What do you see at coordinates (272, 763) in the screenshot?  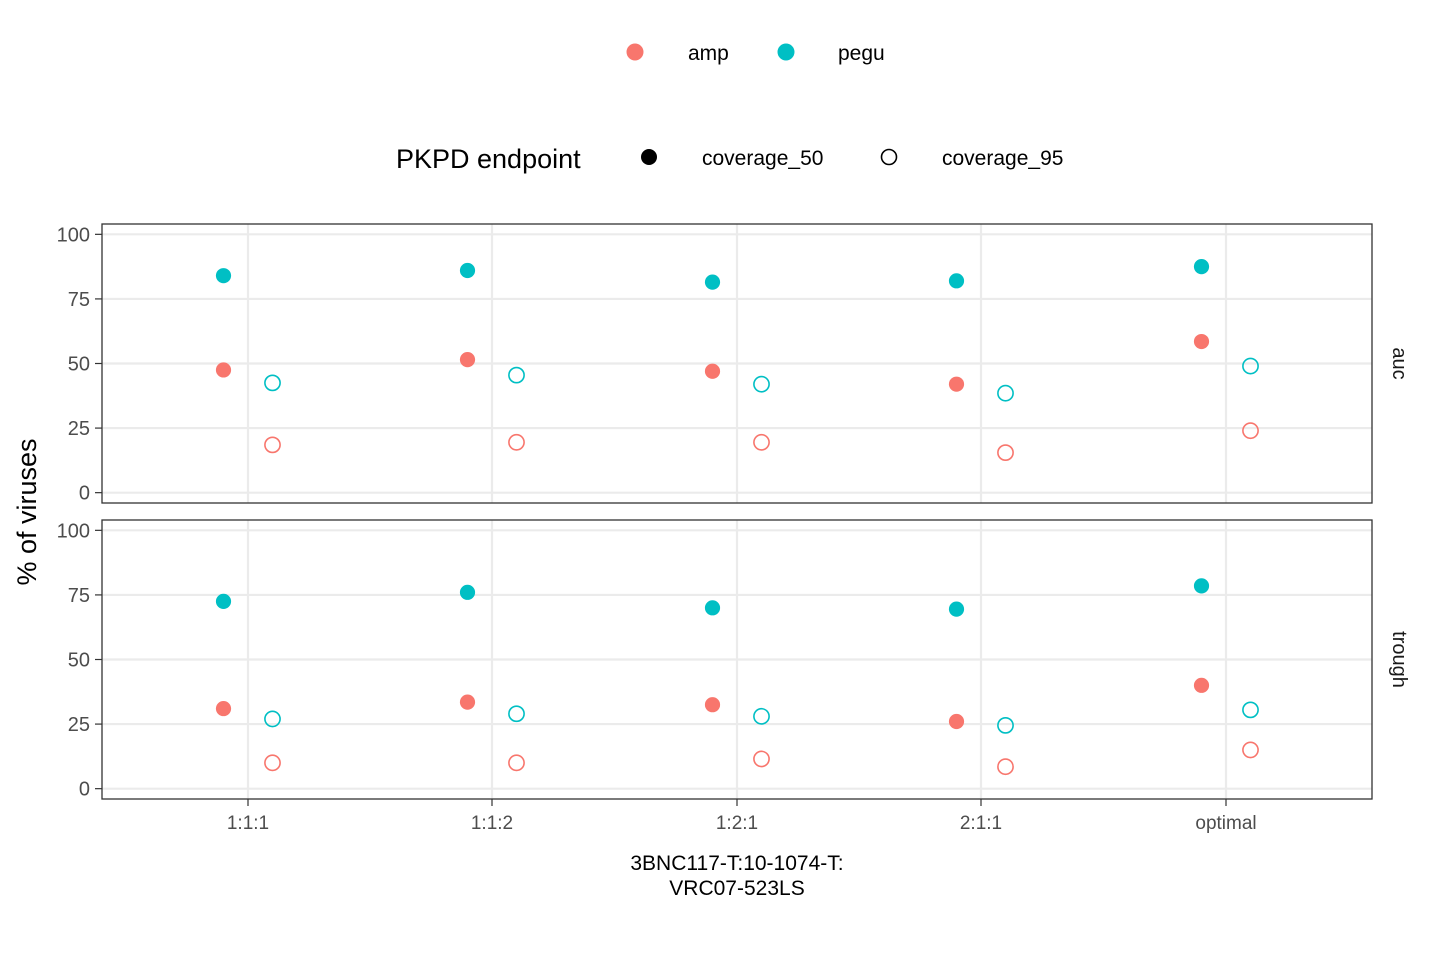 I see `point-trough-amp-coverage_95-1:1:1` at bounding box center [272, 763].